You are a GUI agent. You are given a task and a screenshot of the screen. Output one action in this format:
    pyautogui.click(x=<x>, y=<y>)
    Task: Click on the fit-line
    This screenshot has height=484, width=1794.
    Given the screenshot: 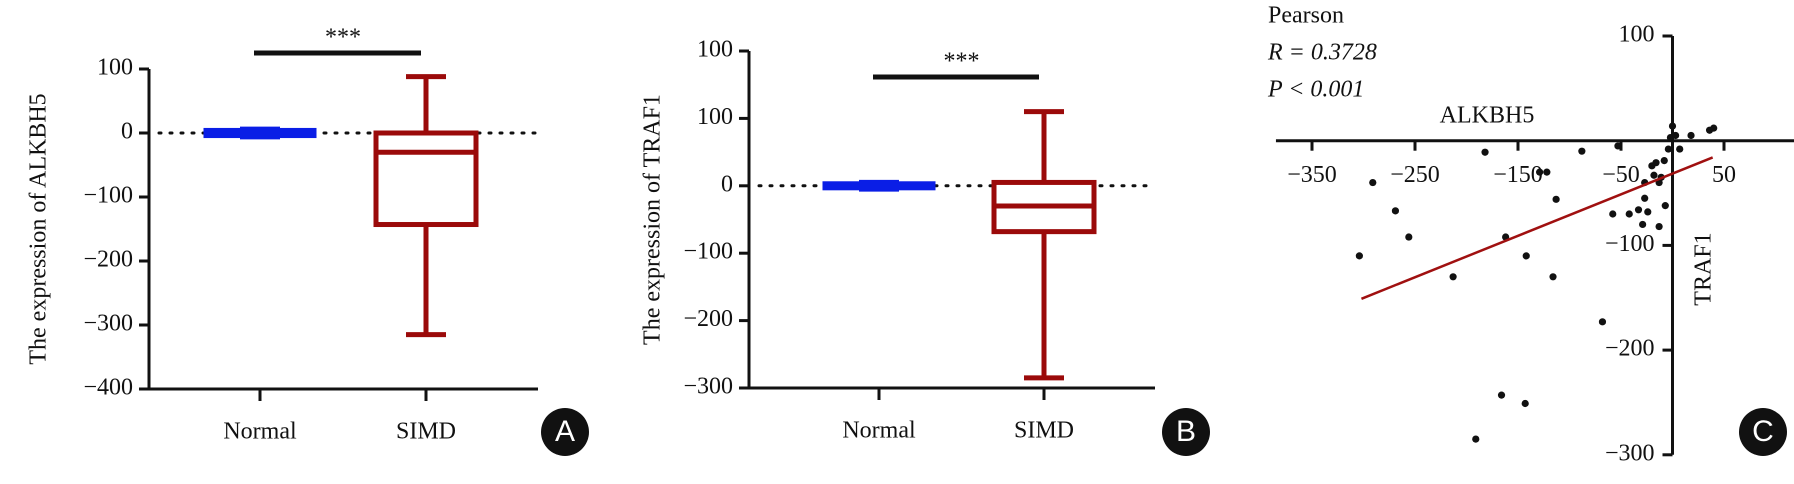 What is the action you would take?
    pyautogui.click(x=1537, y=228)
    